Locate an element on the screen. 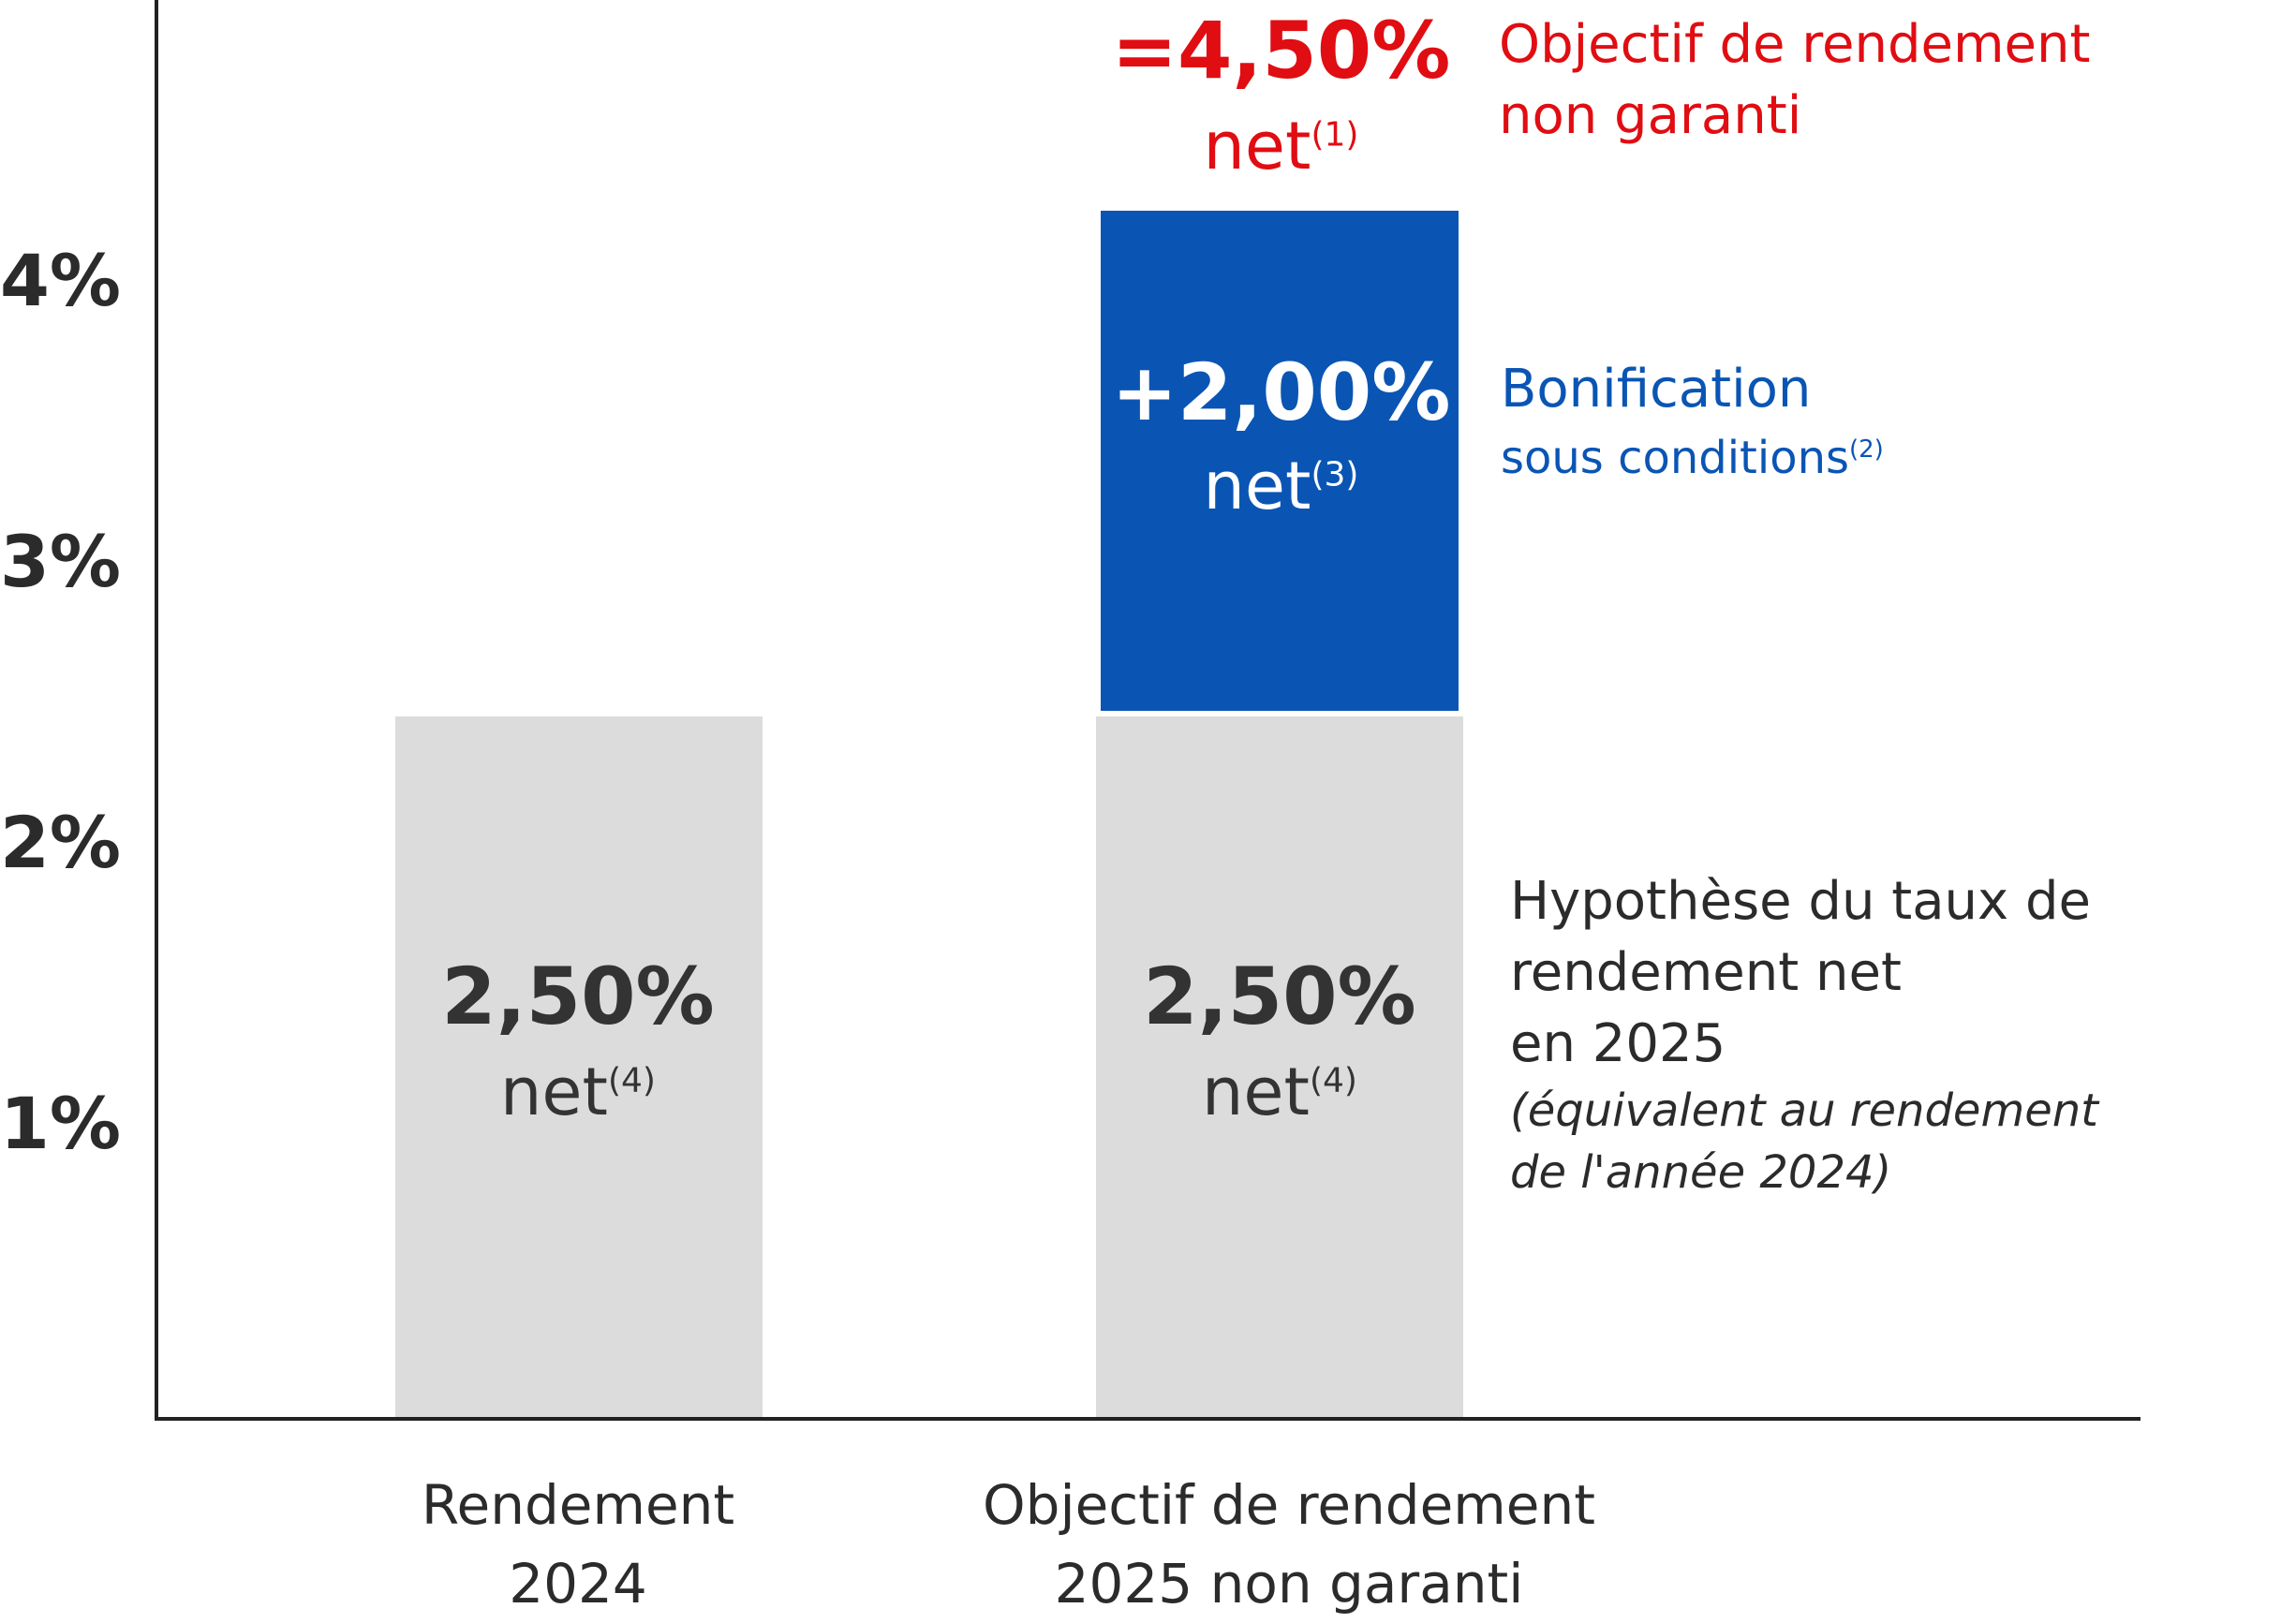 This screenshot has width=2296, height=1623. y-tick-label: 4% is located at coordinates (61, 280).